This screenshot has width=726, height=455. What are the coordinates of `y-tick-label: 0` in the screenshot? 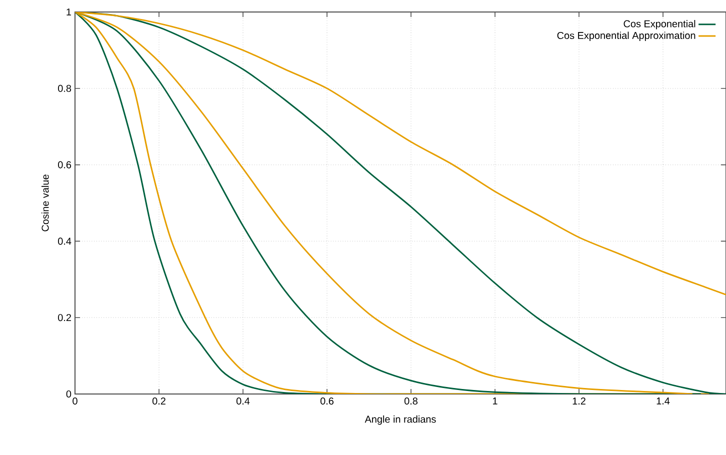 It's located at (69, 394).